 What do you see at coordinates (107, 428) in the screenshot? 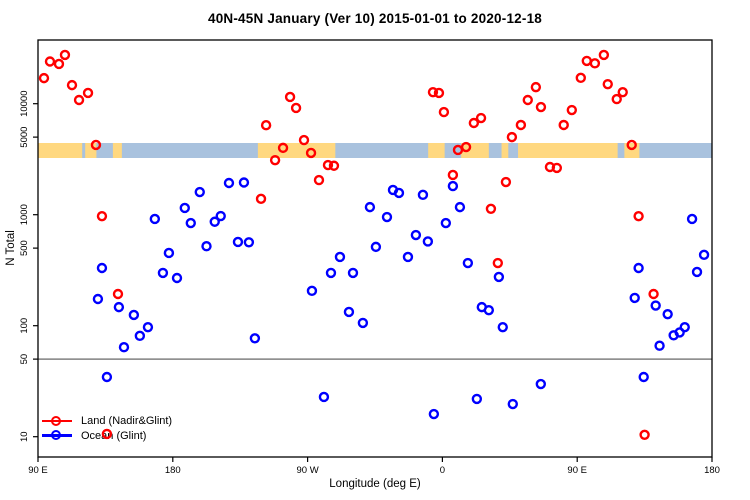
I see `legend: Land (Nadir&Glint) Ocean (Glint)` at bounding box center [107, 428].